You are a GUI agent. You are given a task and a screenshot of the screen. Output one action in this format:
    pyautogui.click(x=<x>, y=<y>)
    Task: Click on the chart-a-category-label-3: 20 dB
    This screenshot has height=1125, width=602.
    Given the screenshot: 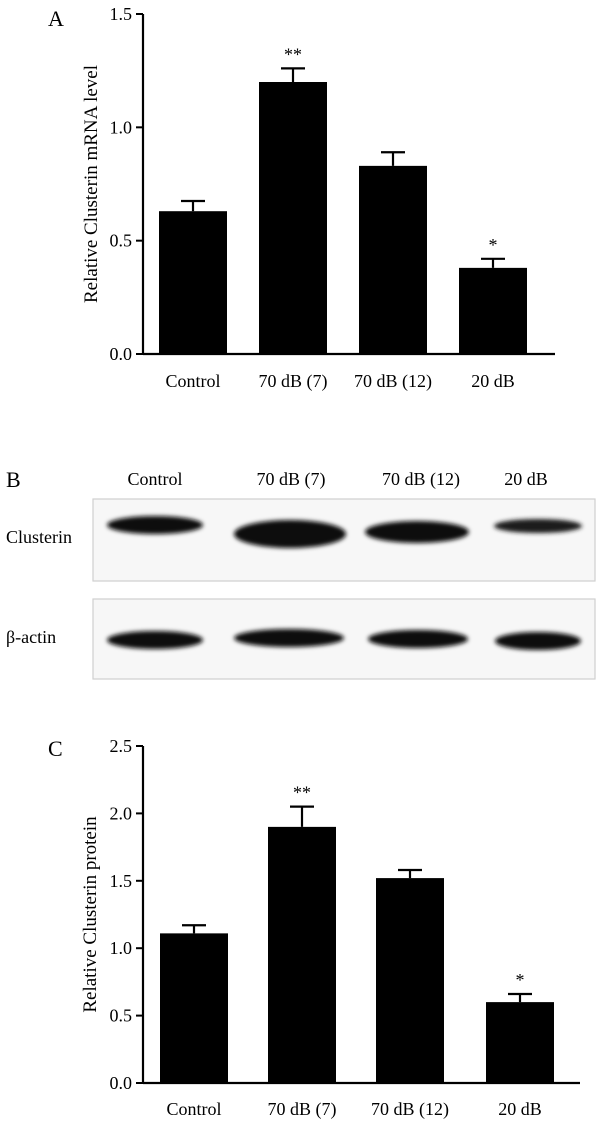 What is the action you would take?
    pyautogui.click(x=493, y=381)
    